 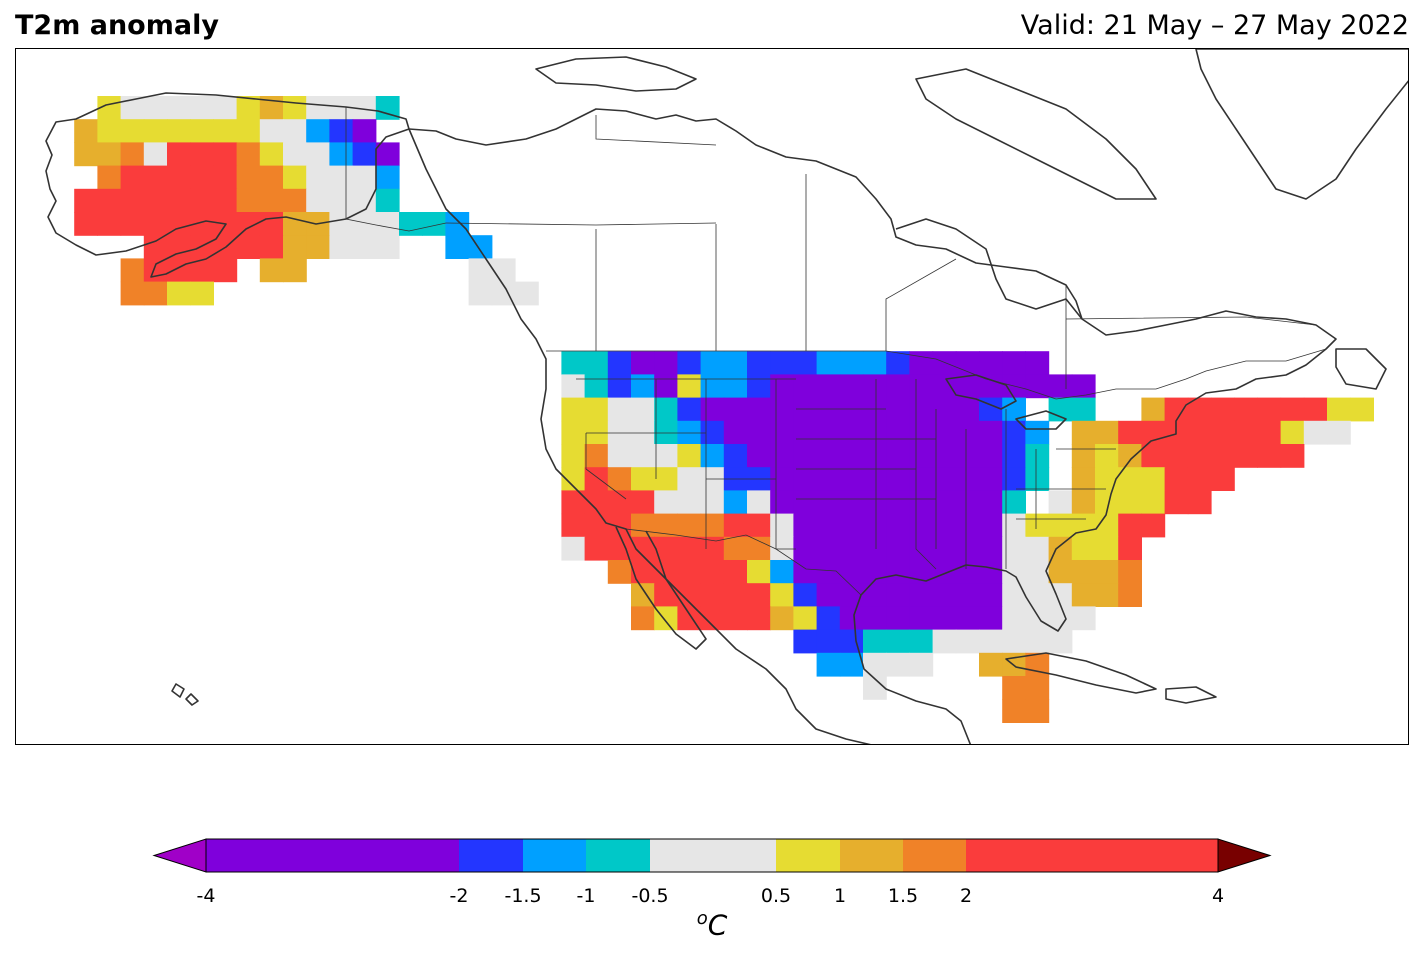 I want to click on colorbar-tick-label: 1, so click(x=840, y=896).